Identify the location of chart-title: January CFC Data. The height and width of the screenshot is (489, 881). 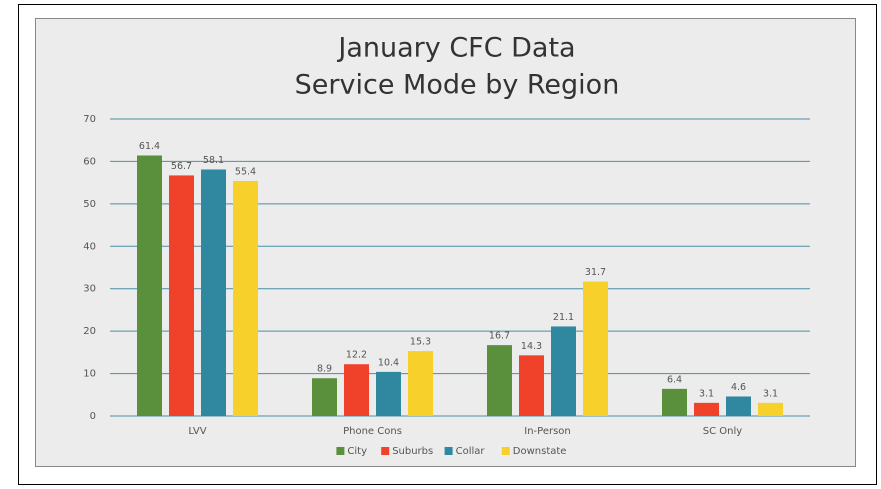
(455, 48).